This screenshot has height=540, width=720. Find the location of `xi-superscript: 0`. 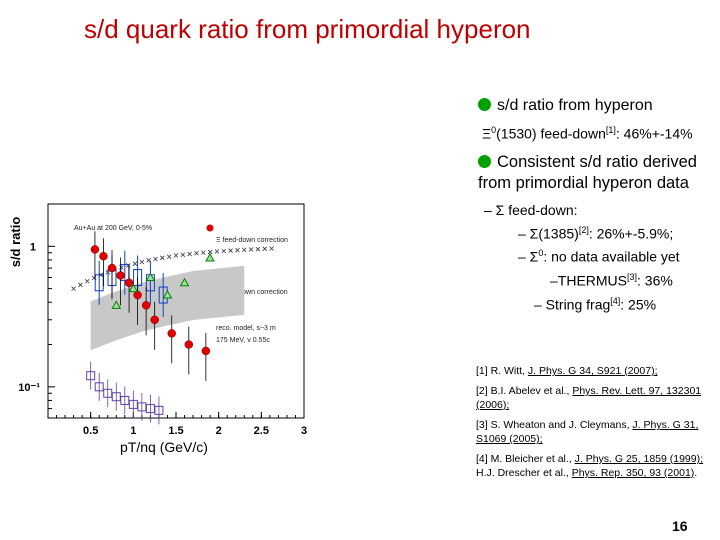

xi-superscript: 0 is located at coordinates (494, 130).